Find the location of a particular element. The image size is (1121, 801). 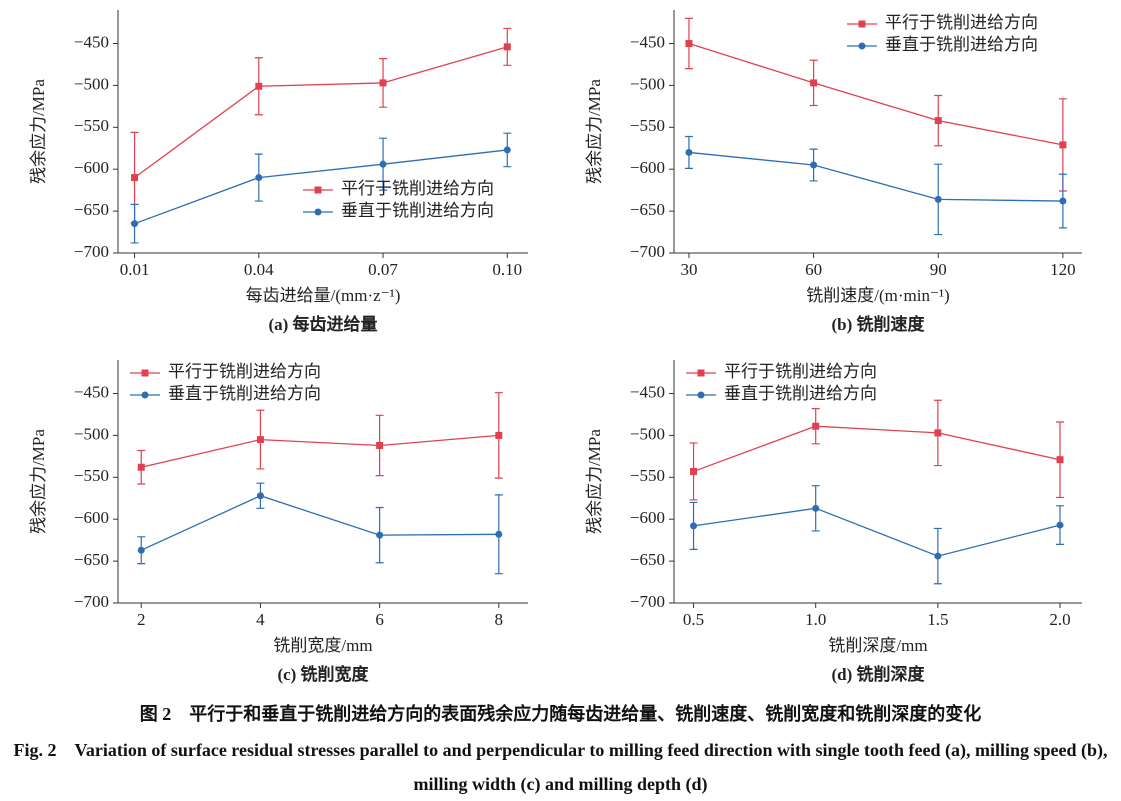

x-tick-label: 2 is located at coordinates (141, 619).